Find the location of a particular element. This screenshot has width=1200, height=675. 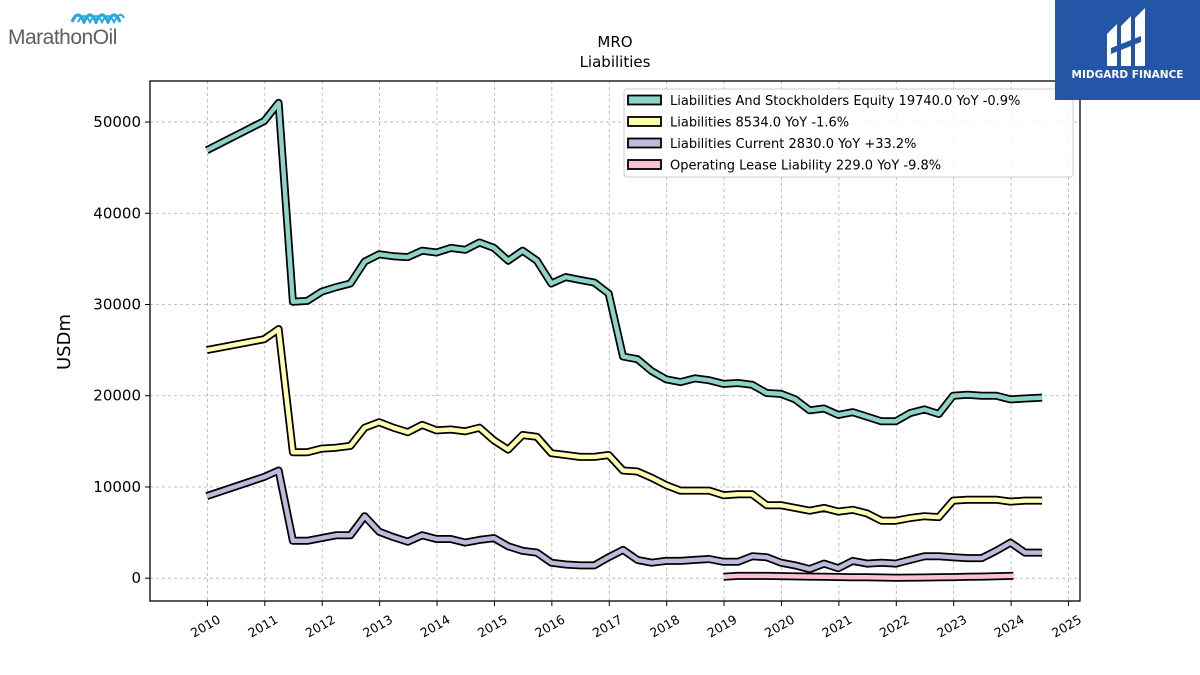

marathon-oil-wordmark: MarathonOil is located at coordinates (62, 37).